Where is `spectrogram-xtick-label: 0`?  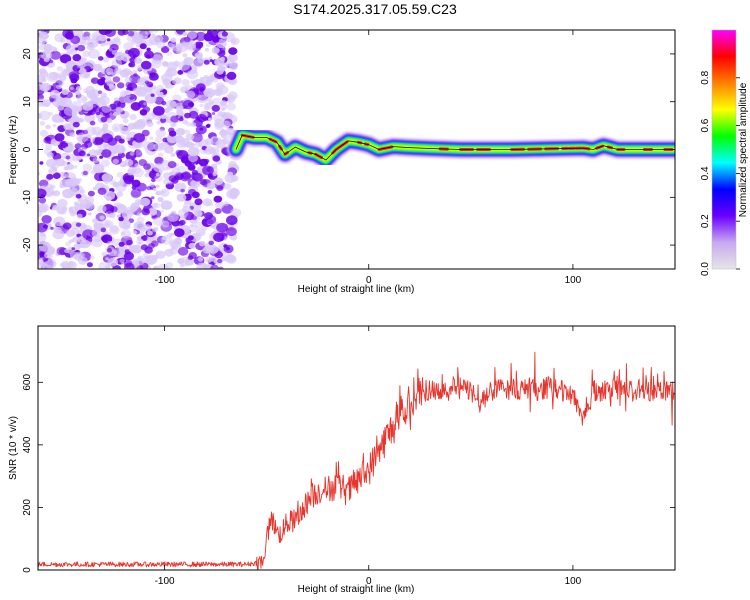
spectrogram-xtick-label: 0 is located at coordinates (369, 280).